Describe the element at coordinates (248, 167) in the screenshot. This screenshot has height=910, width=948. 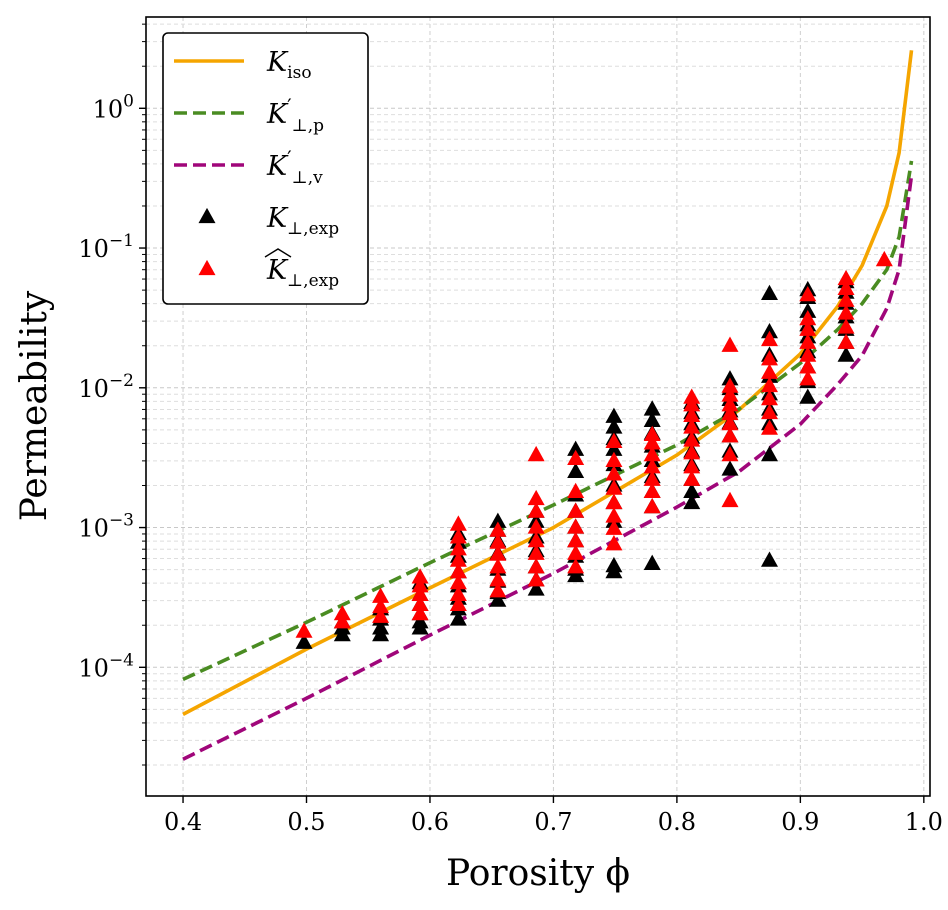
I see `legend-entry-3: K′⊥,v` at that location.